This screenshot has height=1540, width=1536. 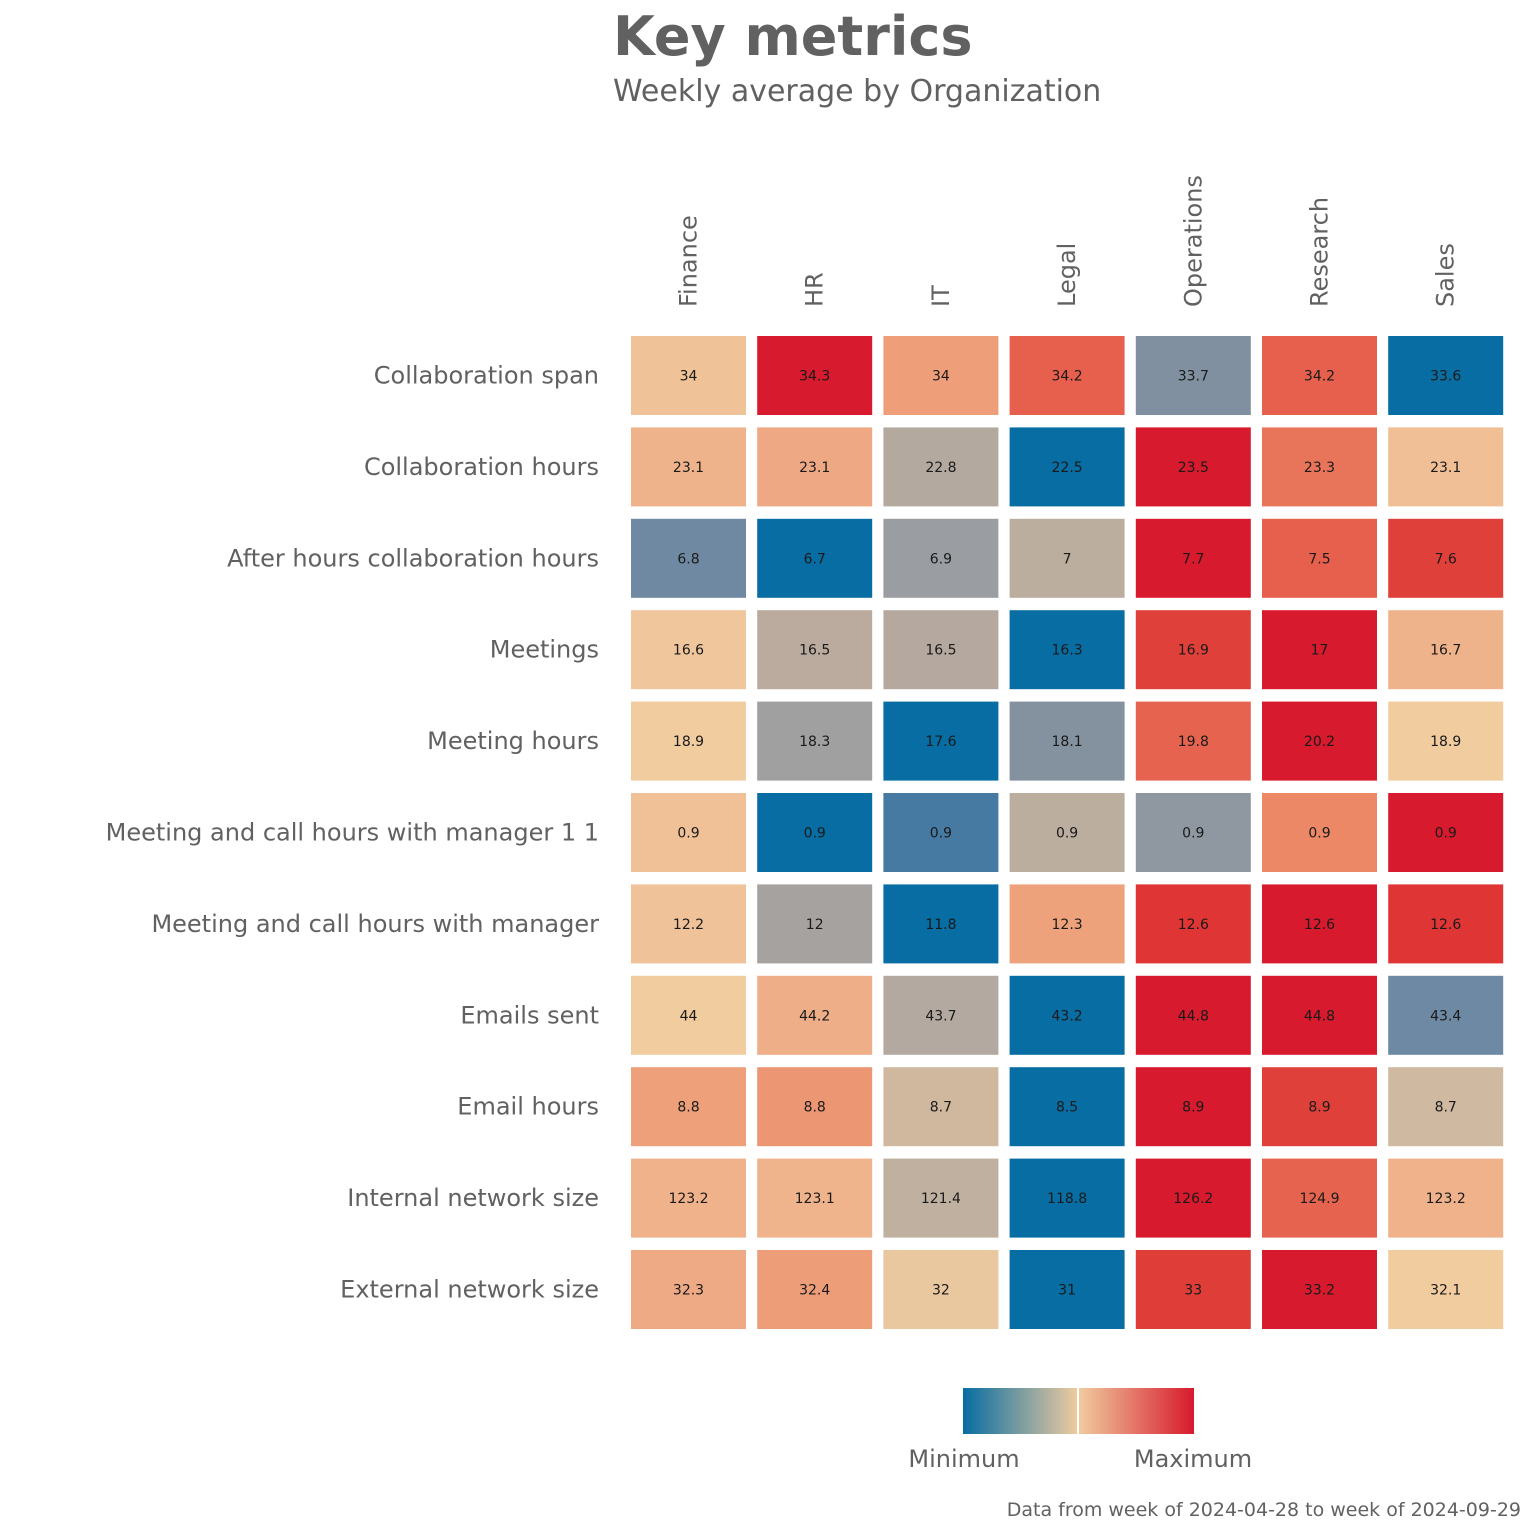 I want to click on cell-value-label: 123.1, so click(x=815, y=1199).